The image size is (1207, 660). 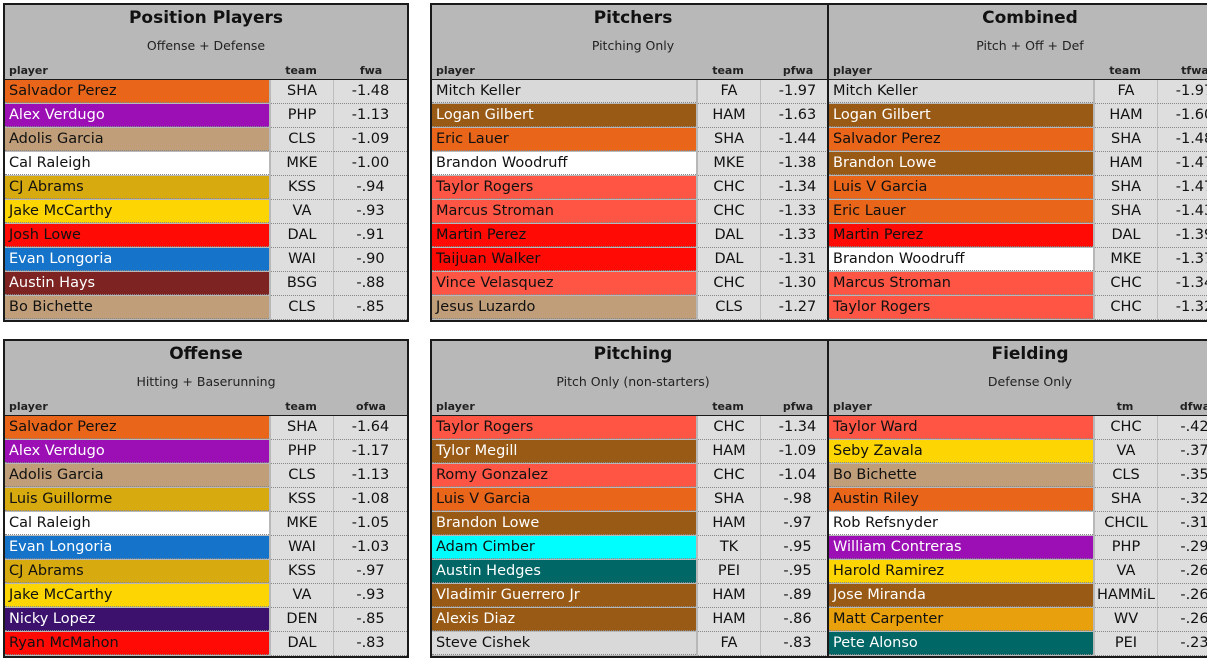 I want to click on player-name-cell: Salvador Perez, so click(x=137, y=91).